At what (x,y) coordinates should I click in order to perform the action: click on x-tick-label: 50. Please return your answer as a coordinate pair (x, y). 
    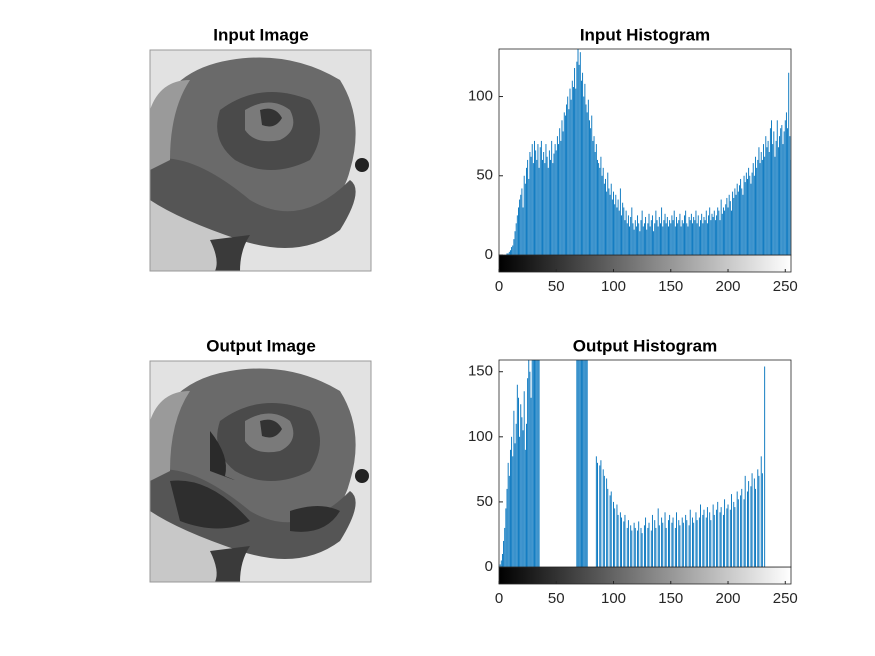
    Looking at the image, I should click on (556, 598).